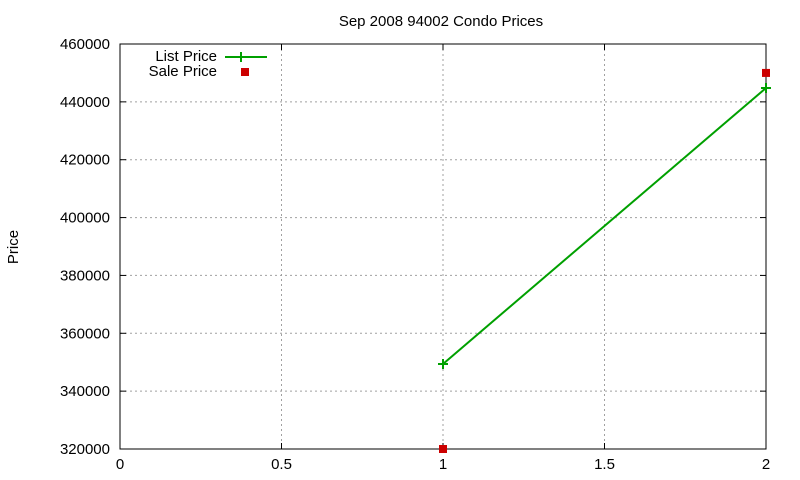 This screenshot has width=800, height=480. What do you see at coordinates (245, 72) in the screenshot?
I see `legend-square-icon` at bounding box center [245, 72].